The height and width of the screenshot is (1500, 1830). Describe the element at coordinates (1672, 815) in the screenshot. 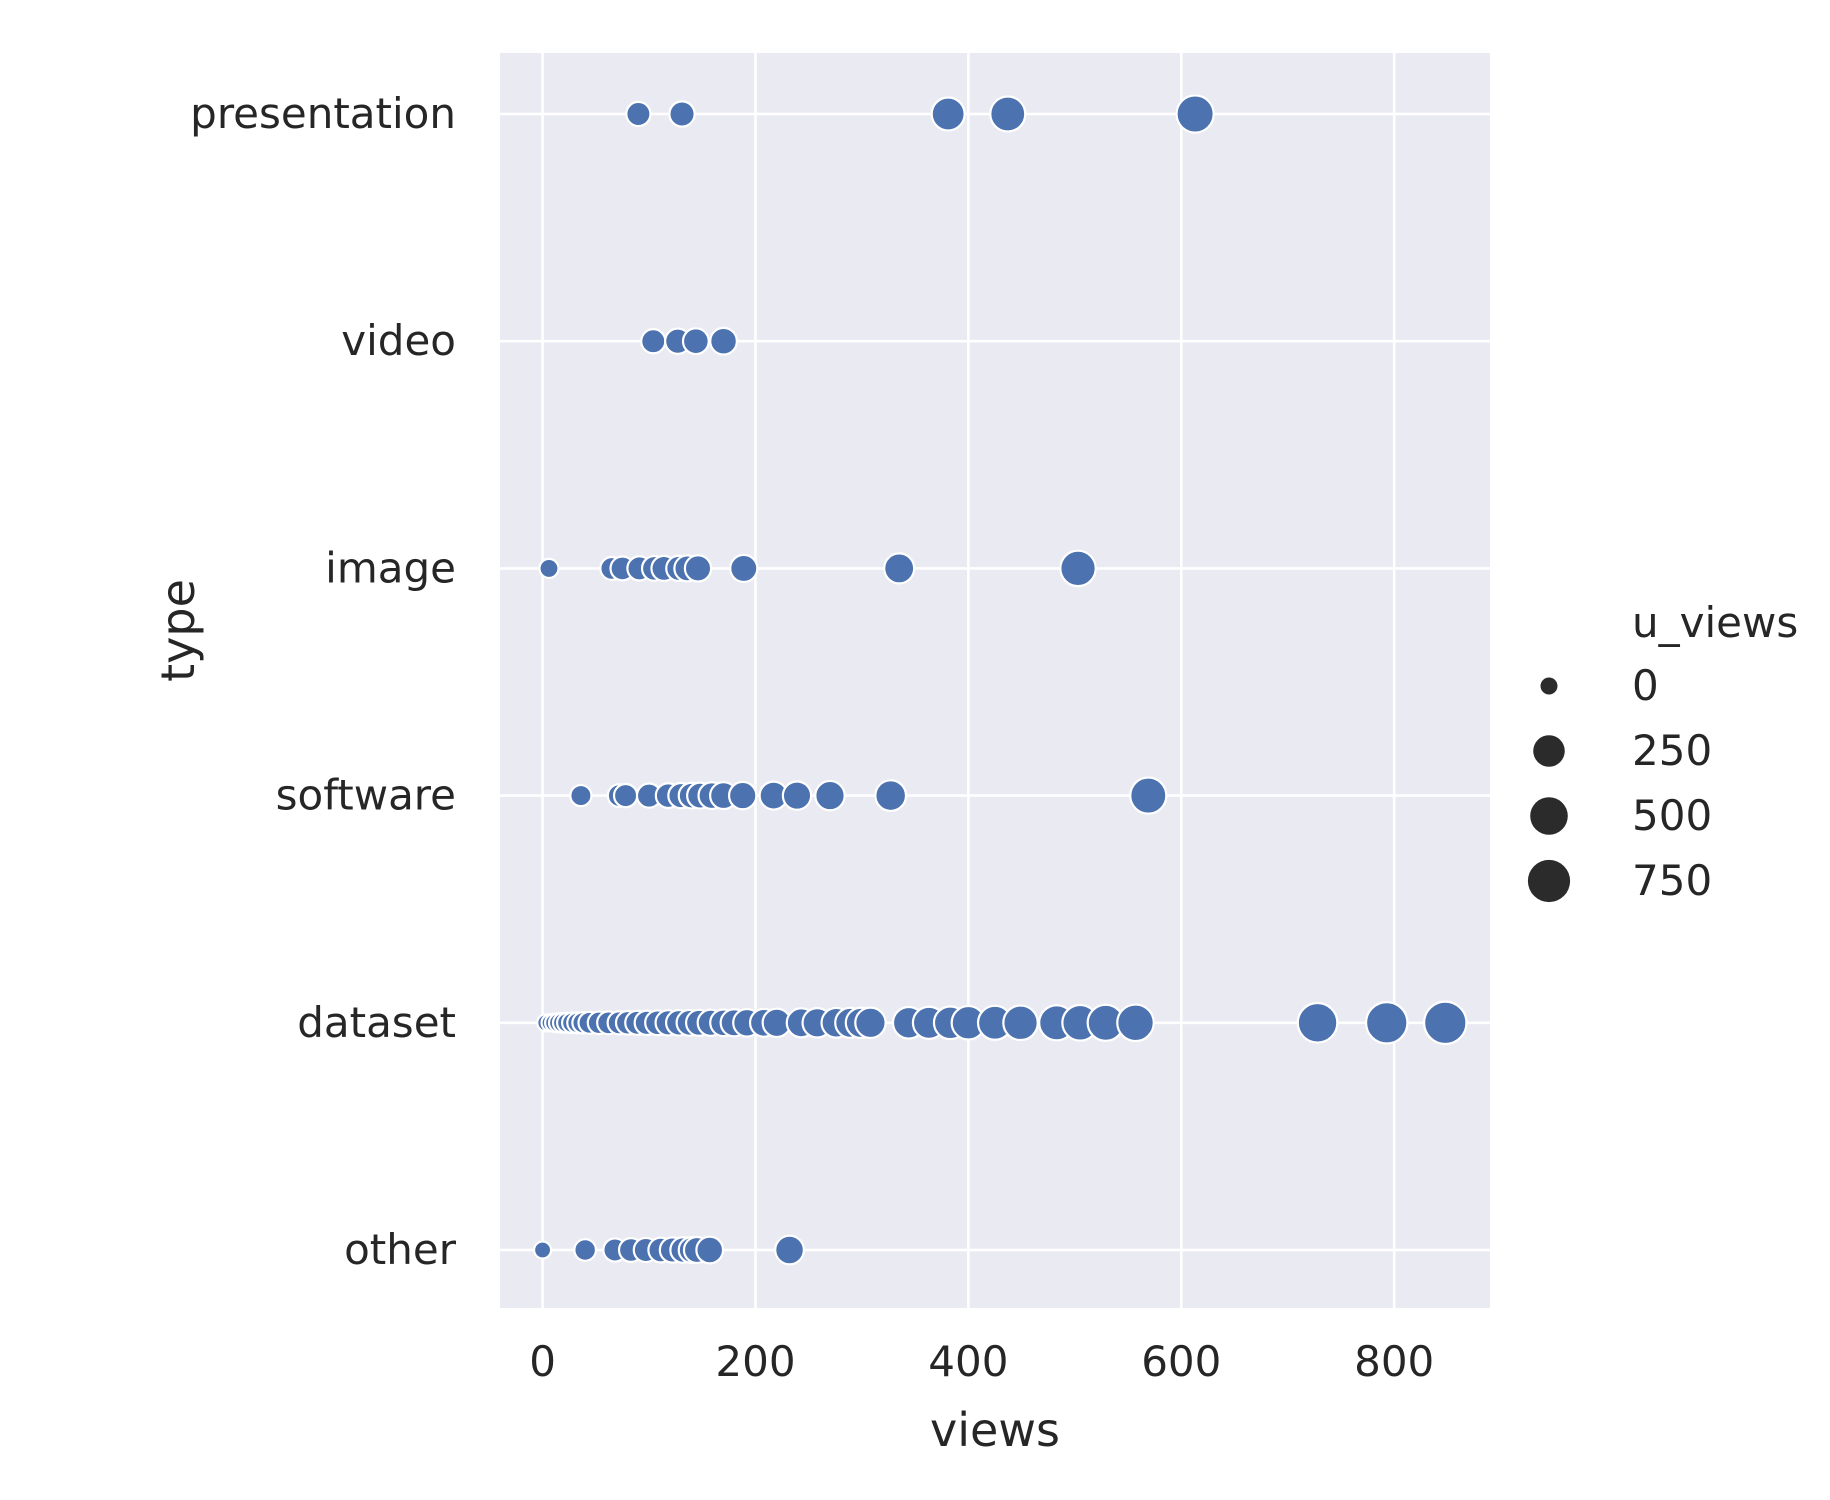

I see `legend-label-500: 500` at that location.